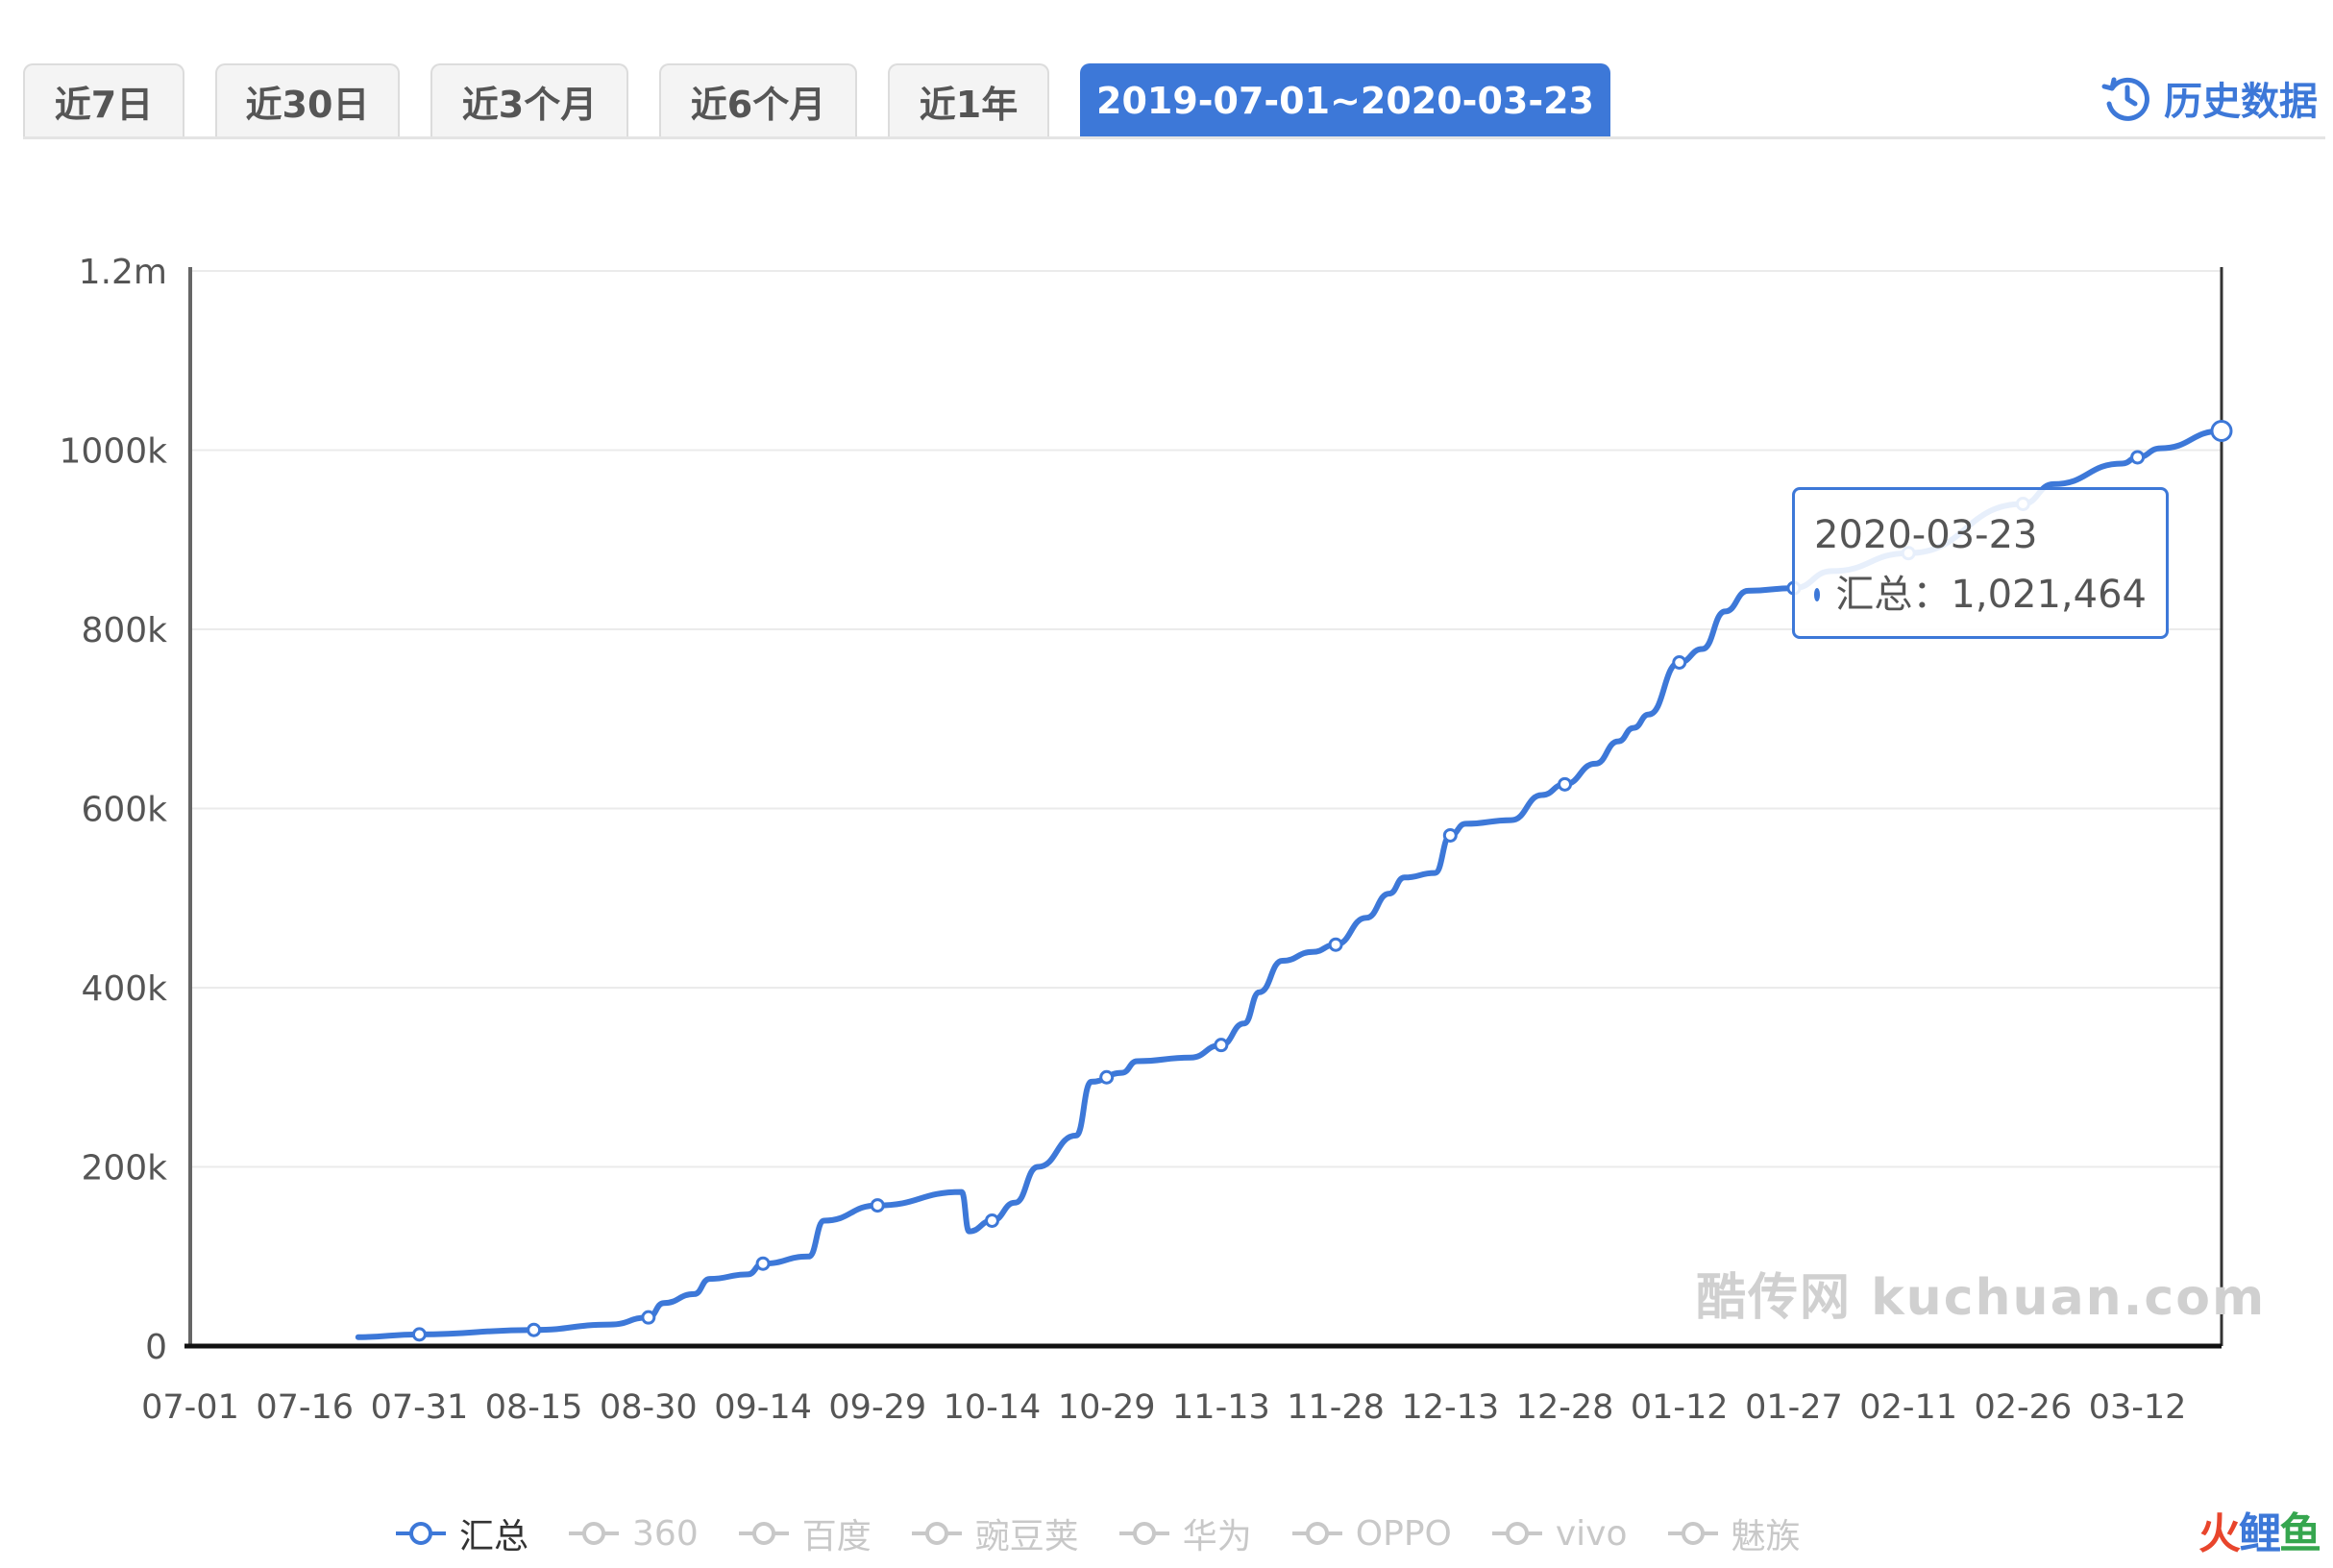  I want to click on x-tick-label: 11-13, so click(1221, 1408).